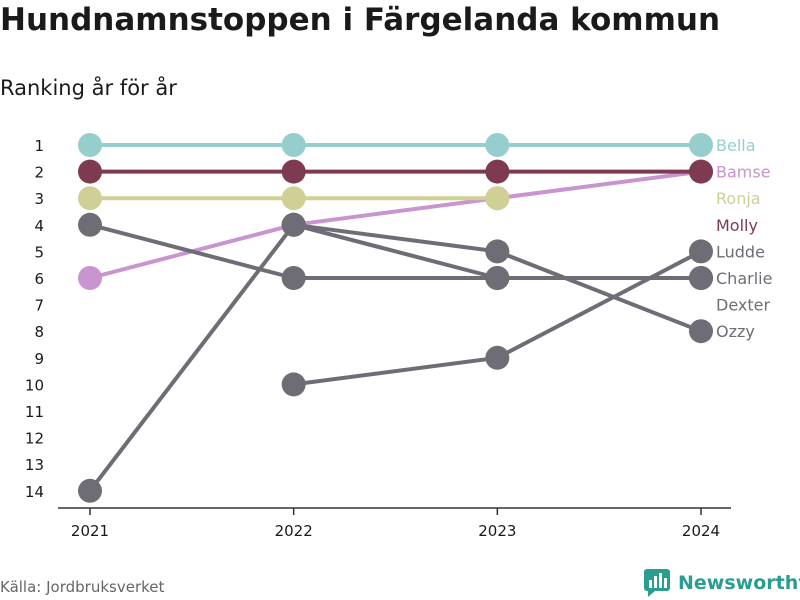 The height and width of the screenshot is (600, 800). What do you see at coordinates (497, 531) in the screenshot?
I see `x-tick-label: 2023` at bounding box center [497, 531].